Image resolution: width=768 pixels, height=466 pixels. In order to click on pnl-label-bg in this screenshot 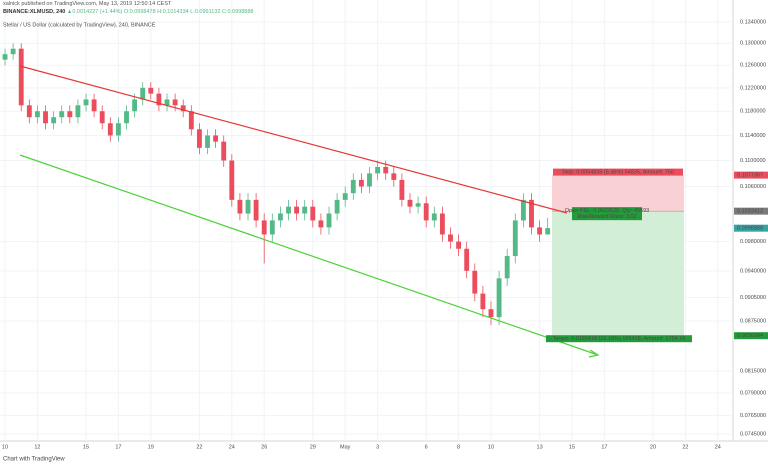, I will do `click(607, 214)`.